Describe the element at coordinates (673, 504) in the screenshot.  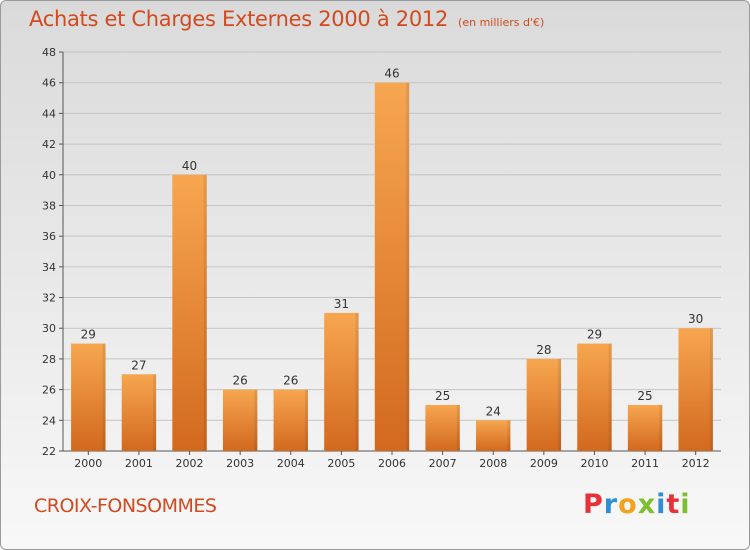
I see `logo-letter: t` at that location.